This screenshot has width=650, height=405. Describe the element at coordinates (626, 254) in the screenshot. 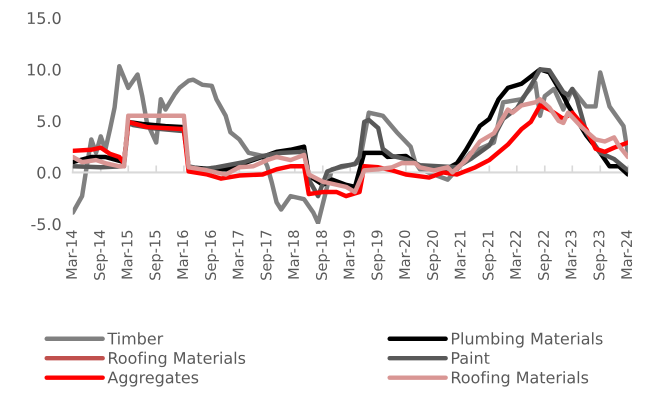

I see `x-tick-label: Mar-24` at that location.